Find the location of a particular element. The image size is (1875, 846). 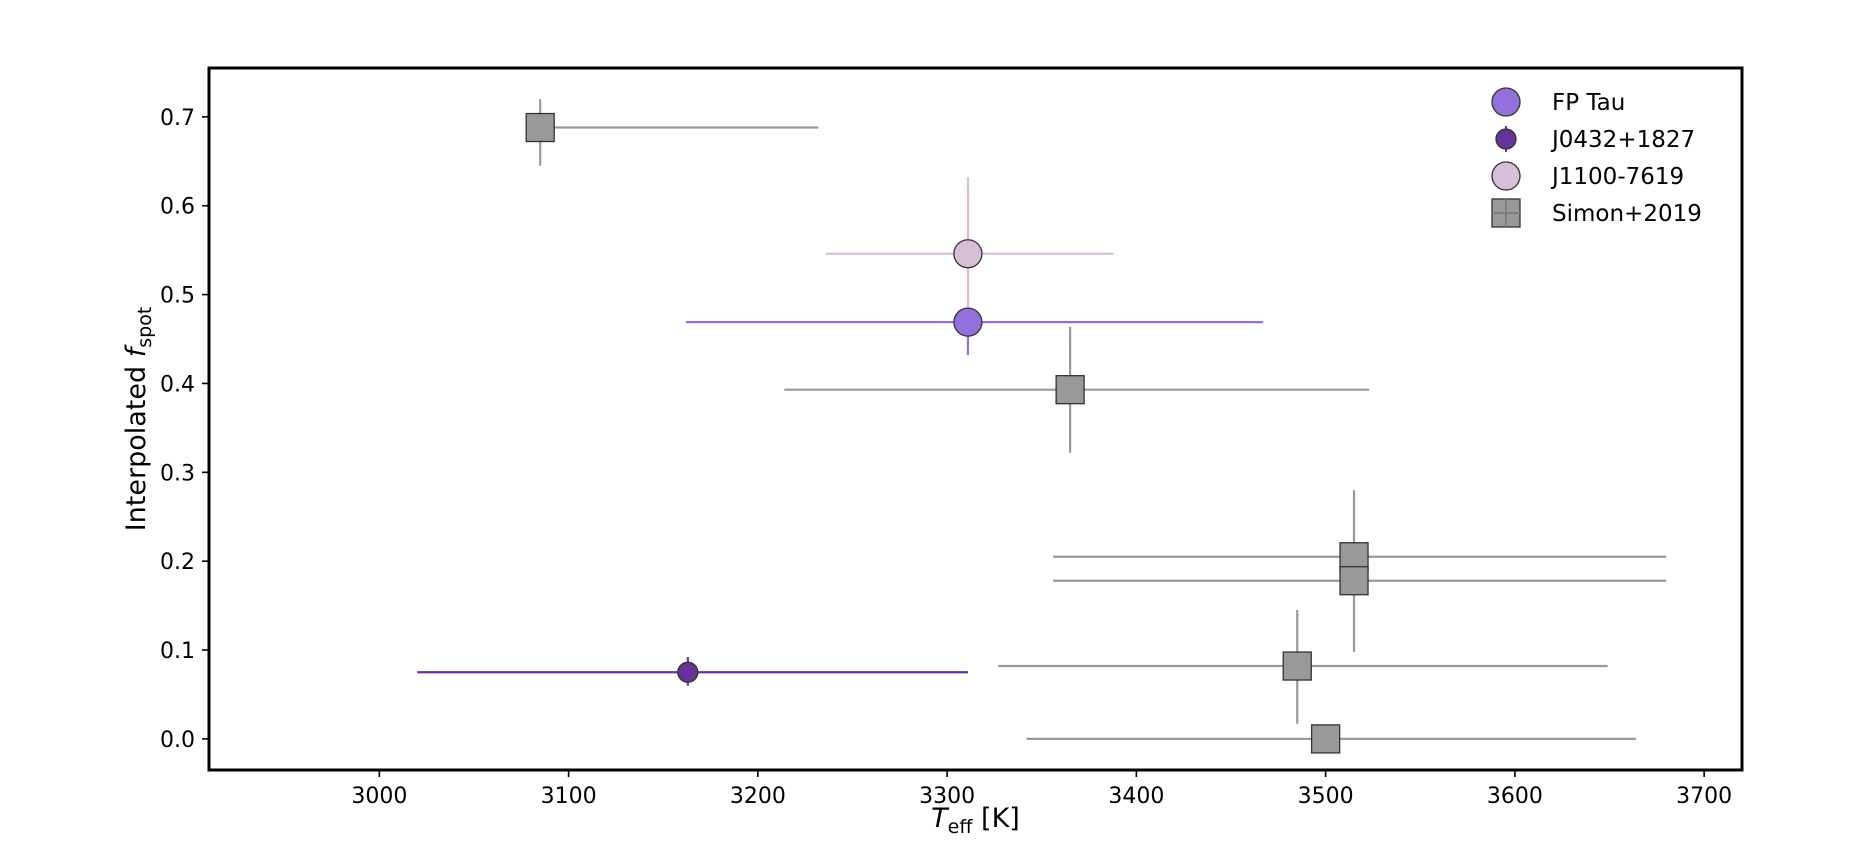

x-tick-label: 3600 is located at coordinates (1515, 796).